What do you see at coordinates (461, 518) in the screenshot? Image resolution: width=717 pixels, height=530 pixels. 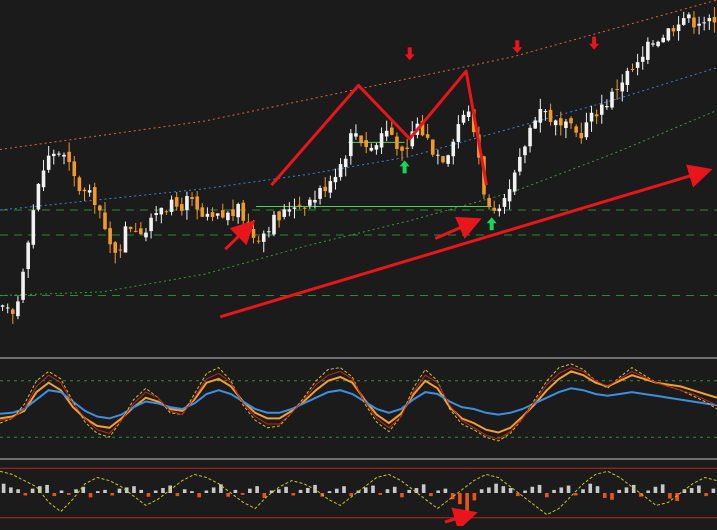 I see `momentum-annotation-arrow` at bounding box center [461, 518].